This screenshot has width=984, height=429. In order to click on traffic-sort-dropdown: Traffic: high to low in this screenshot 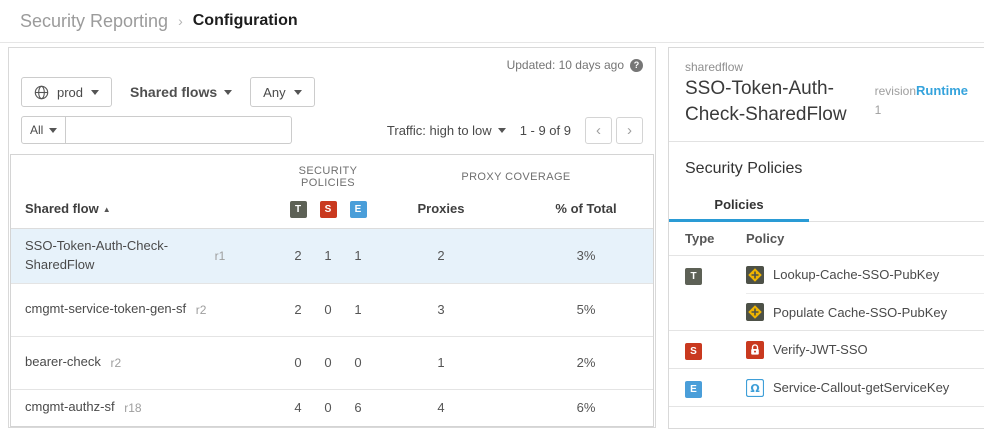, I will do `click(446, 130)`.